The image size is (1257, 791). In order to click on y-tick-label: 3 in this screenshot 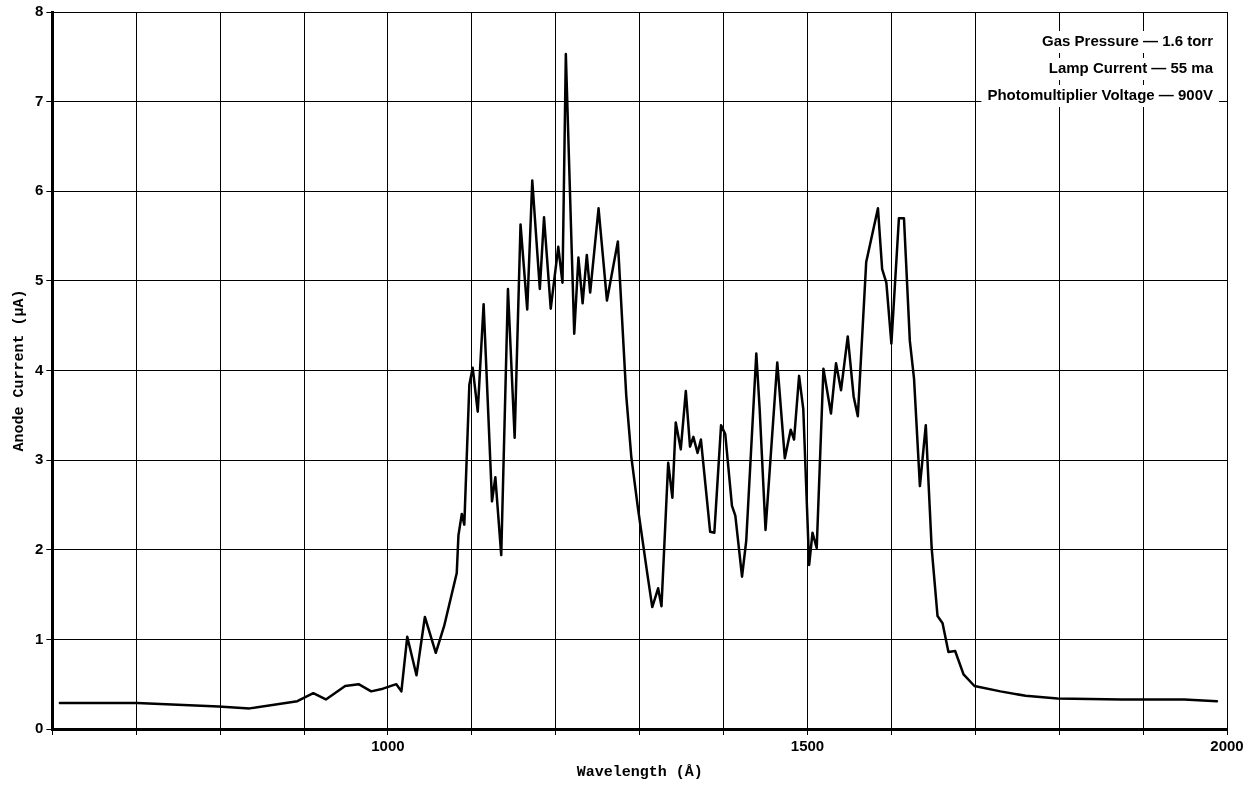, I will do `click(39, 459)`.